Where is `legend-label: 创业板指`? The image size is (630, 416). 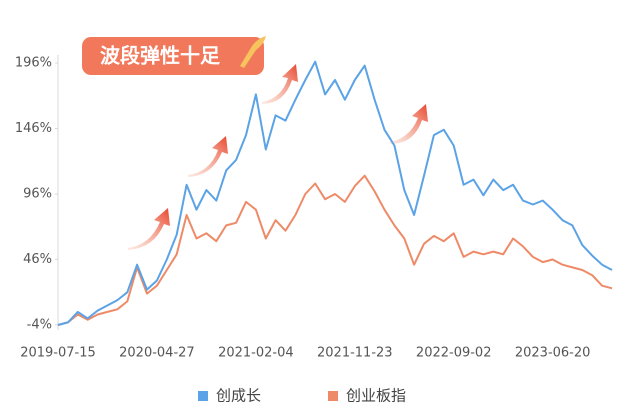 legend-label: 创业板指 is located at coordinates (376, 396).